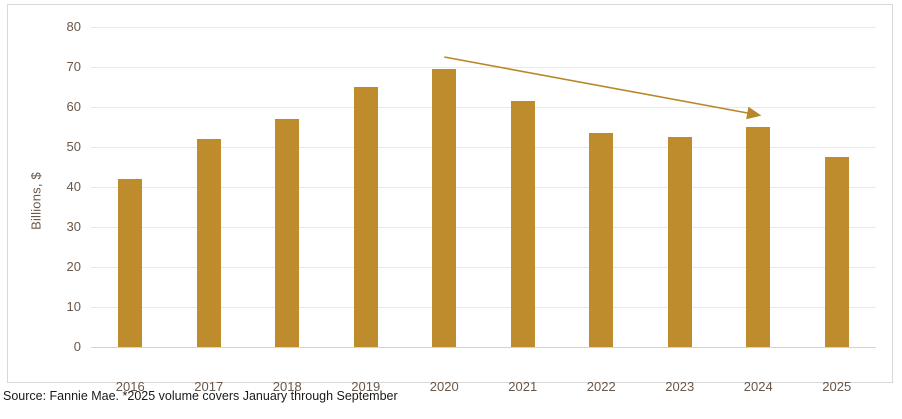 The image size is (902, 419). Describe the element at coordinates (130, 386) in the screenshot. I see `x-label-2016: 2016` at that location.